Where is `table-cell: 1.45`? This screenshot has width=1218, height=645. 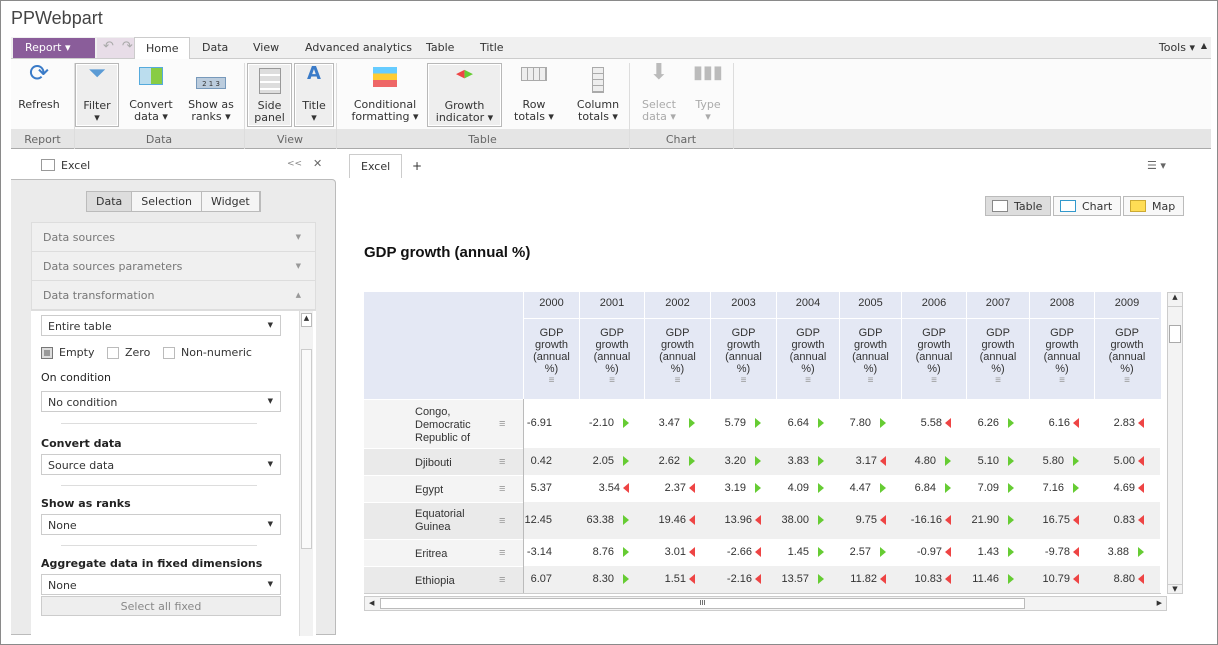
table-cell: 1.45 is located at coordinates (808, 552).